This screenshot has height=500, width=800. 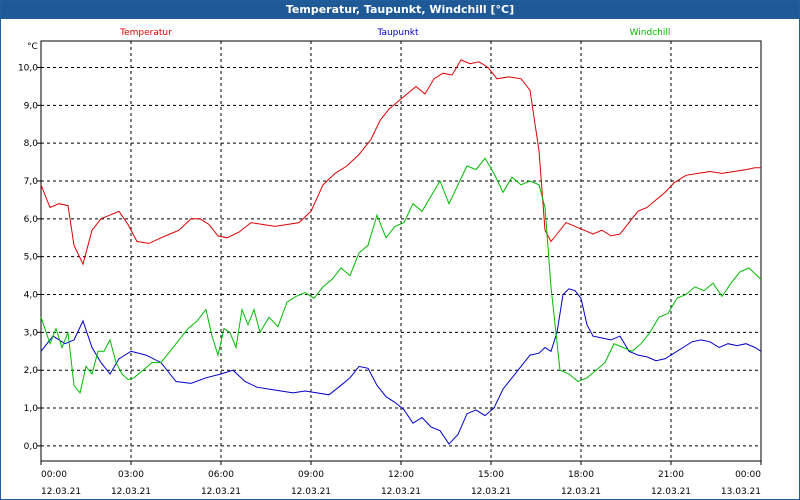 What do you see at coordinates (31, 182) in the screenshot?
I see `y-tick-label: 7,0` at bounding box center [31, 182].